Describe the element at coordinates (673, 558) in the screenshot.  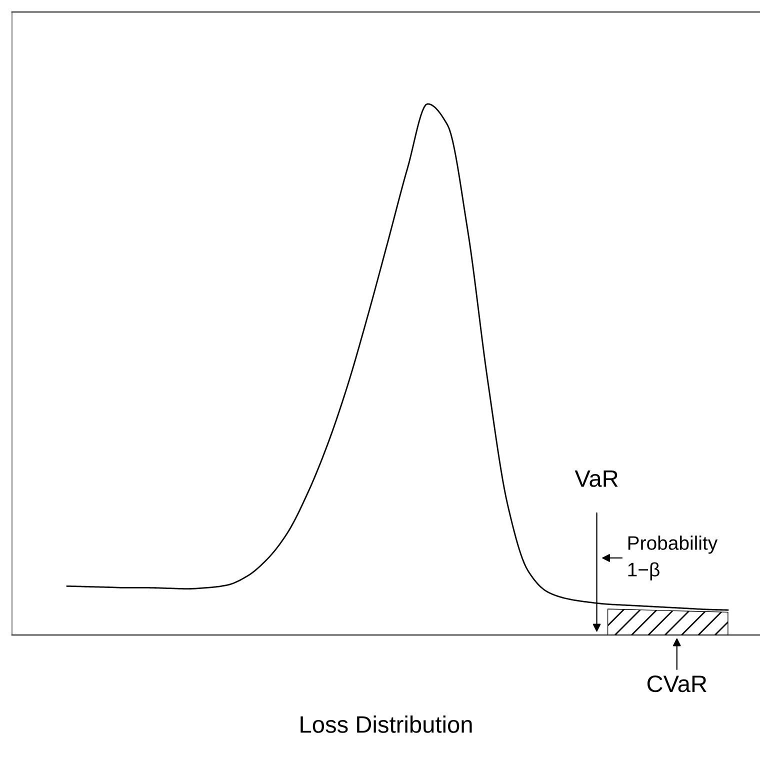
I see `annotation: Probability 1−β` at that location.